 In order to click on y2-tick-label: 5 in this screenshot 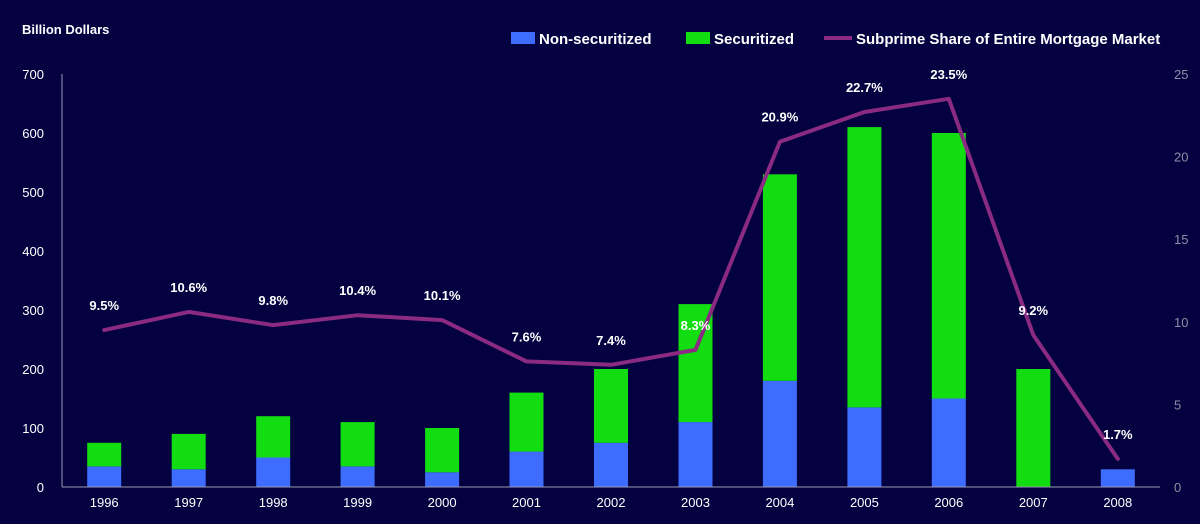, I will do `click(1177, 404)`.